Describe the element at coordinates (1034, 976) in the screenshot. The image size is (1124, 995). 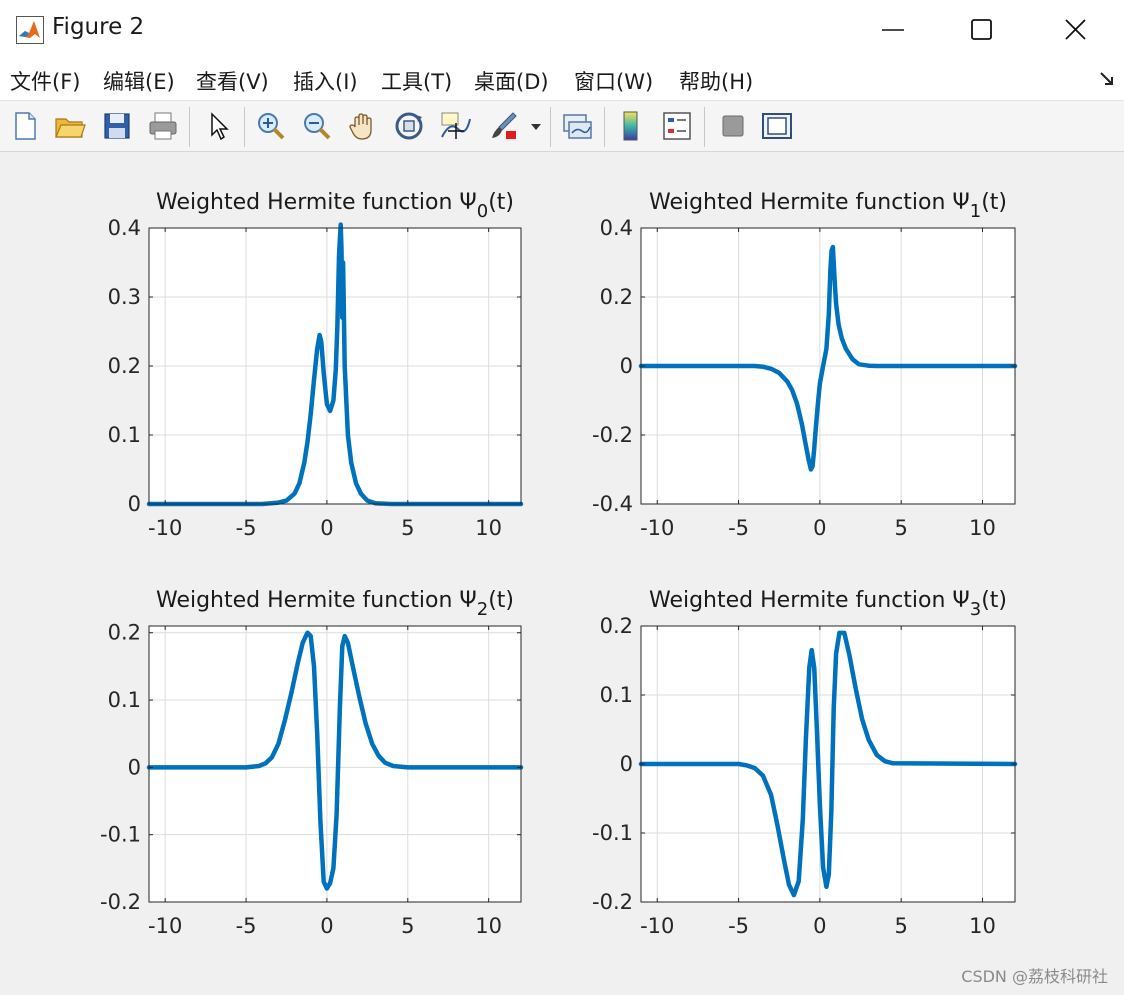
I see `watermark: CSDN @荔枝科研社` at that location.